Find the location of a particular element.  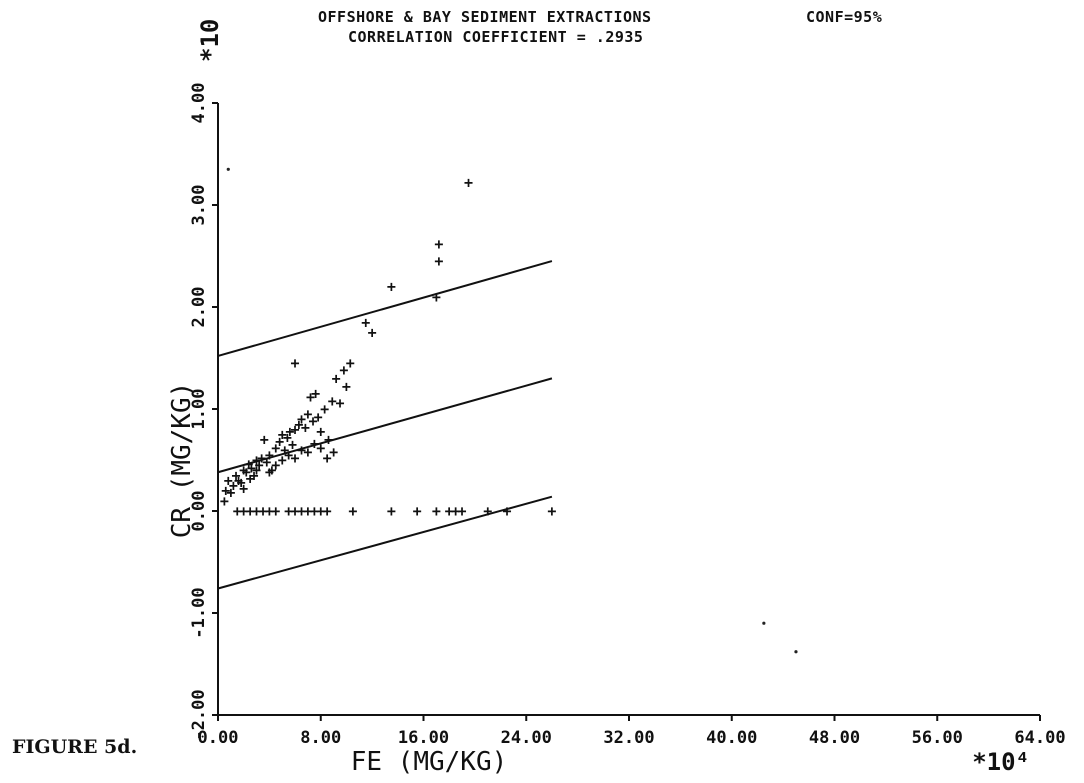

figure-caption: FIGURE 5d. is located at coordinates (75, 747).